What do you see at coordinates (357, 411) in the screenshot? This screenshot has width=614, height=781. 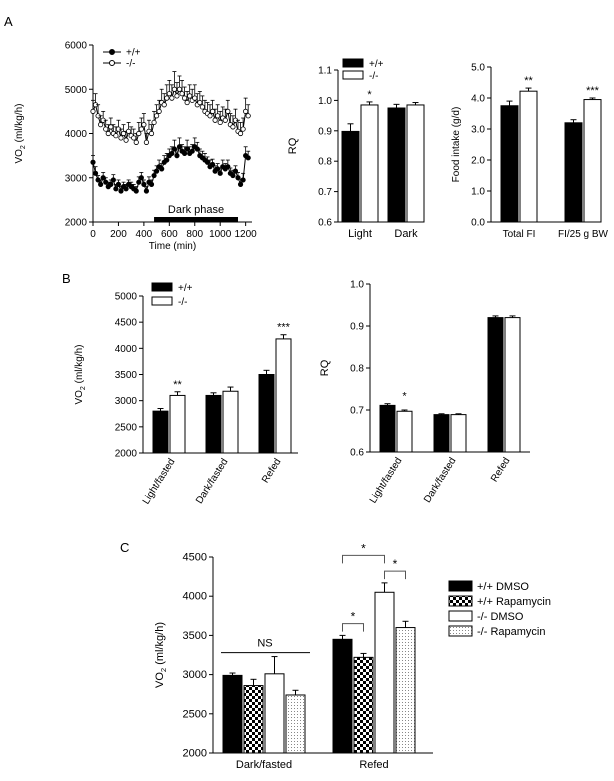 I see `y-tick-label: 0.7` at bounding box center [357, 411].